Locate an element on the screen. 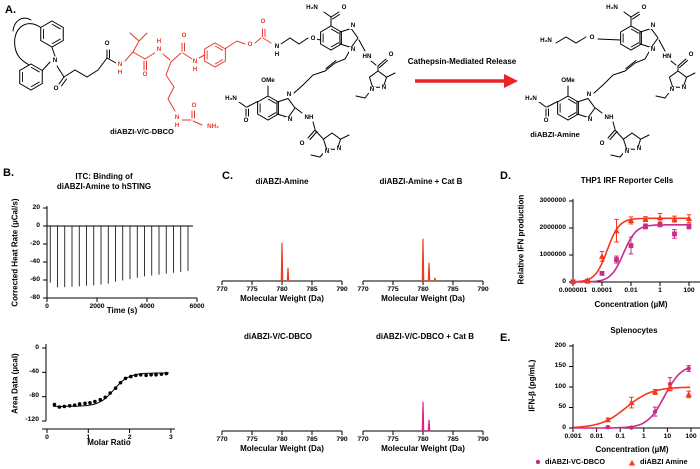  tick-label: 790 is located at coordinates (342, 439).